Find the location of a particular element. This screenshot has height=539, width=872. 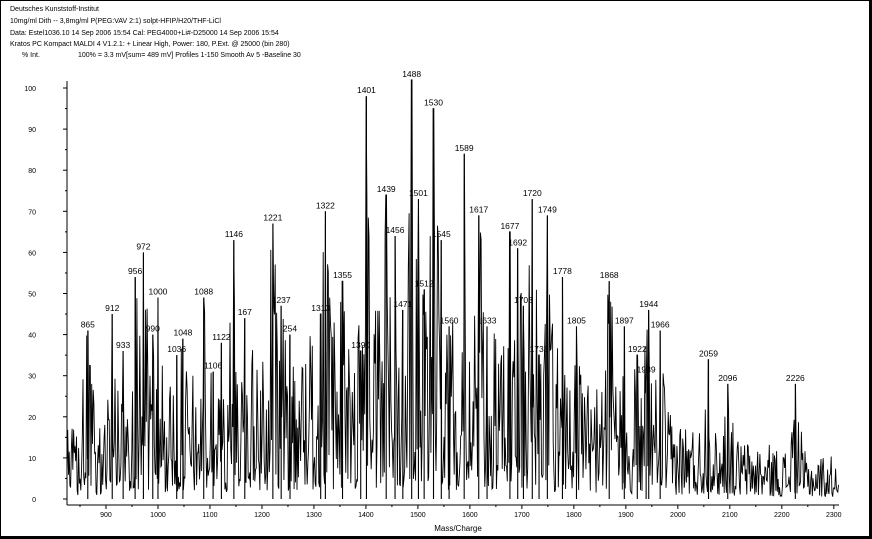

peak-label: 2096 is located at coordinates (727, 378).